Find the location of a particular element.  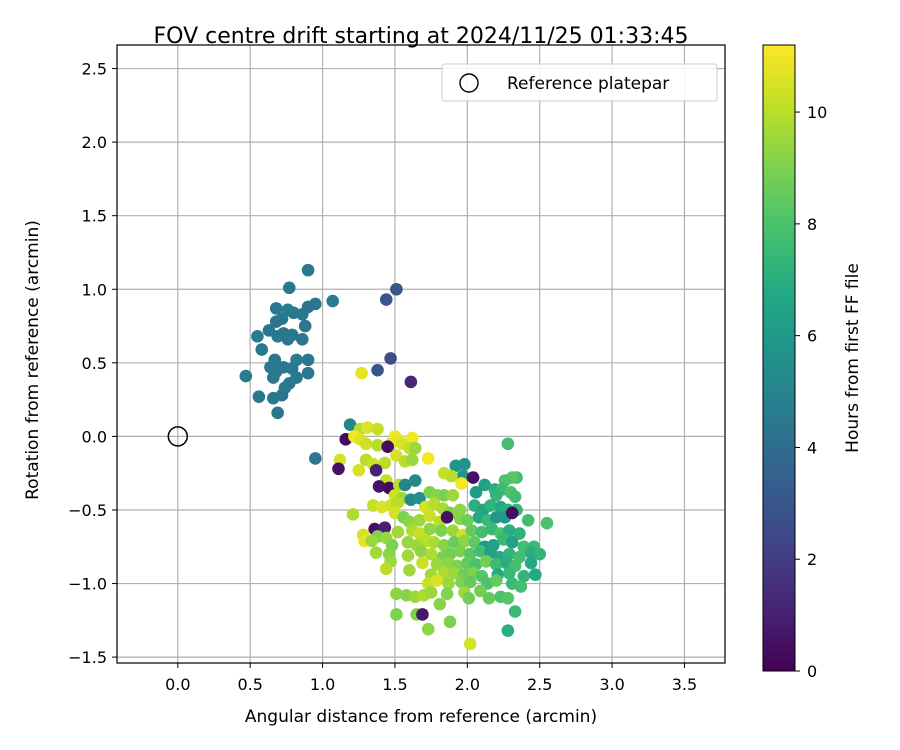

x-tick-label-7: 3.5 is located at coordinates (684, 684).